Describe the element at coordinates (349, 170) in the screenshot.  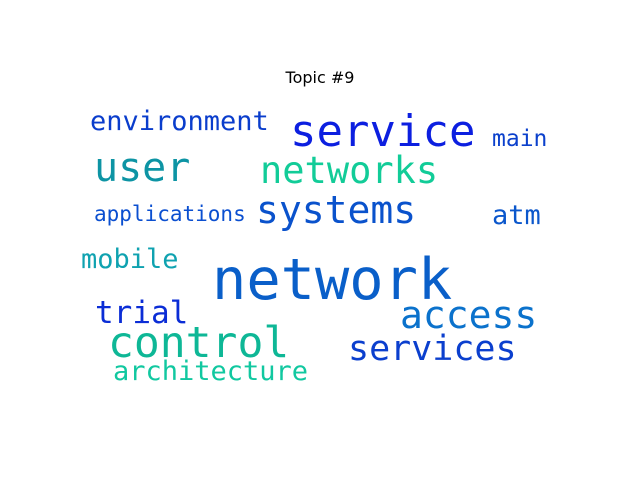
I see `word-networks: networks` at that location.